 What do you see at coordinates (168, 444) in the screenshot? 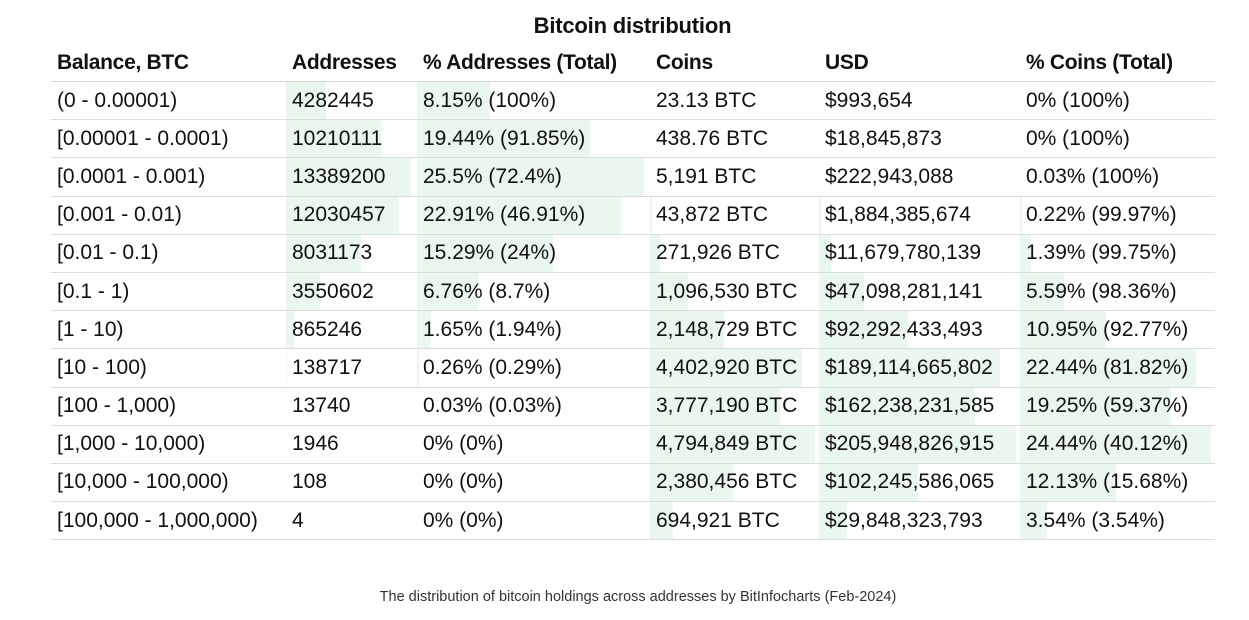
I see `balance-cell: [1,000 - 10,000)` at bounding box center [168, 444].